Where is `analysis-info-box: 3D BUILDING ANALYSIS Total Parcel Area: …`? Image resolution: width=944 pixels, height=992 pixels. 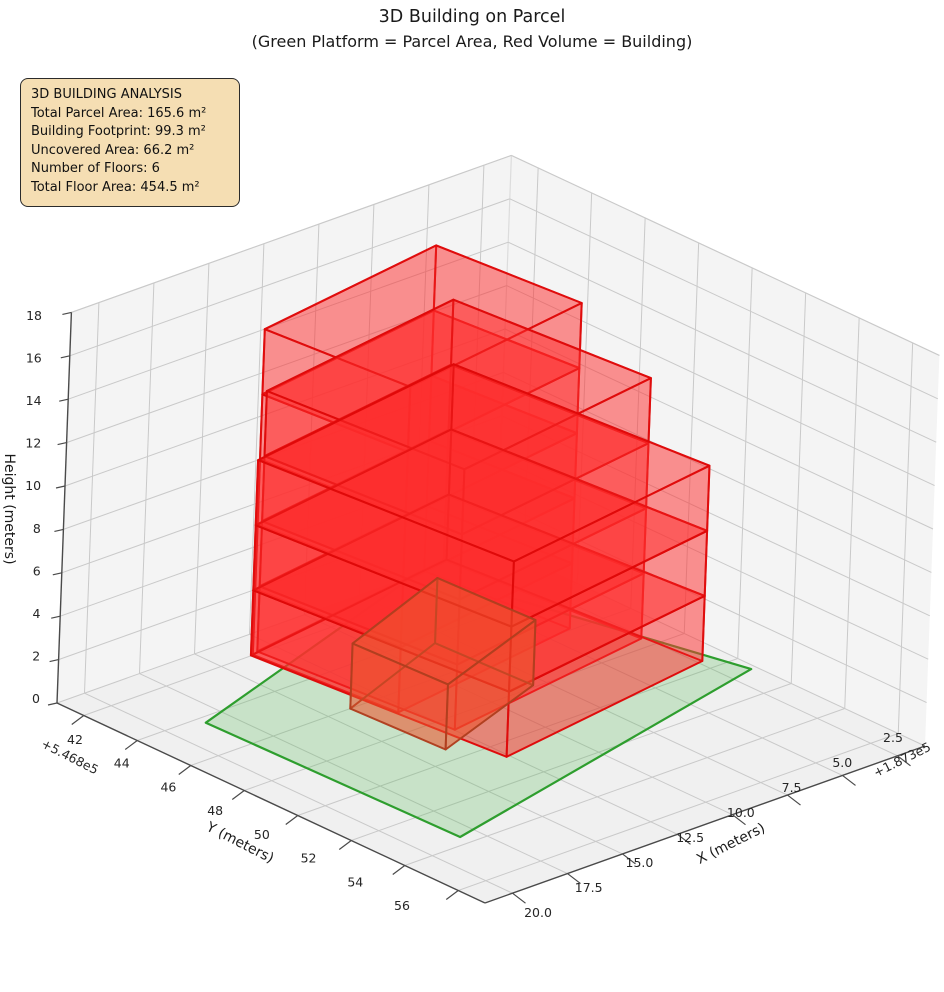
analysis-info-box: 3D BUILDING ANALYSIS Total Parcel Area: … is located at coordinates (130, 142).